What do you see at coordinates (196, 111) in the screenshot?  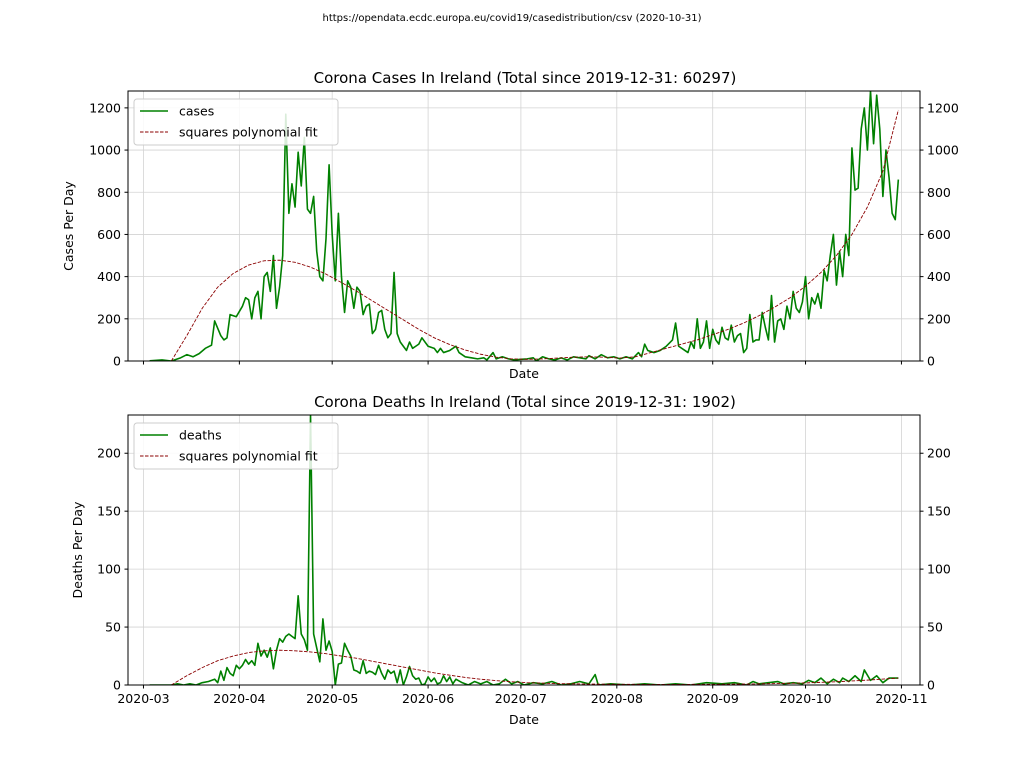 I see `legend-label: cases` at bounding box center [196, 111].